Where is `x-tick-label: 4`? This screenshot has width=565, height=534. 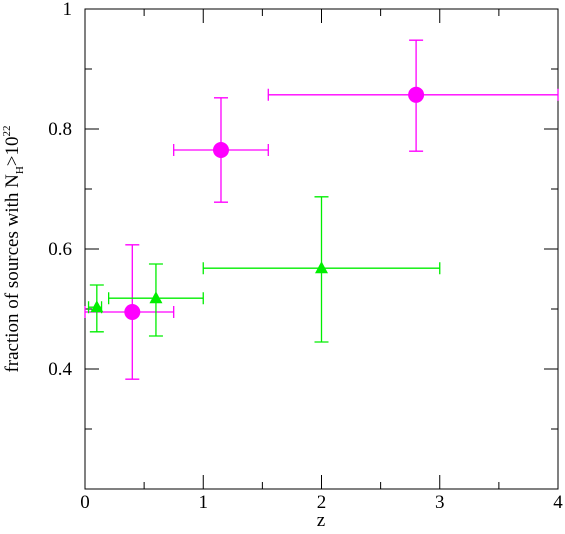 x-tick-label: 4 is located at coordinates (558, 502).